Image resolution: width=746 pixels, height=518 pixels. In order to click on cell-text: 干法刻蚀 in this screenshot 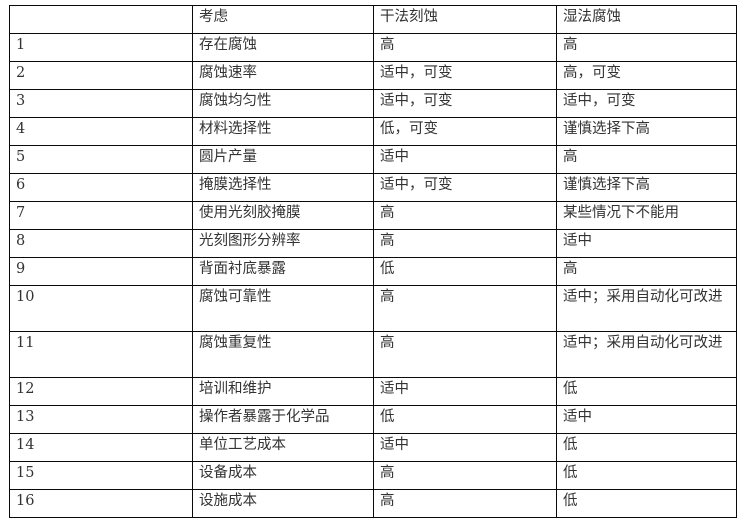, I will do `click(409, 17)`.